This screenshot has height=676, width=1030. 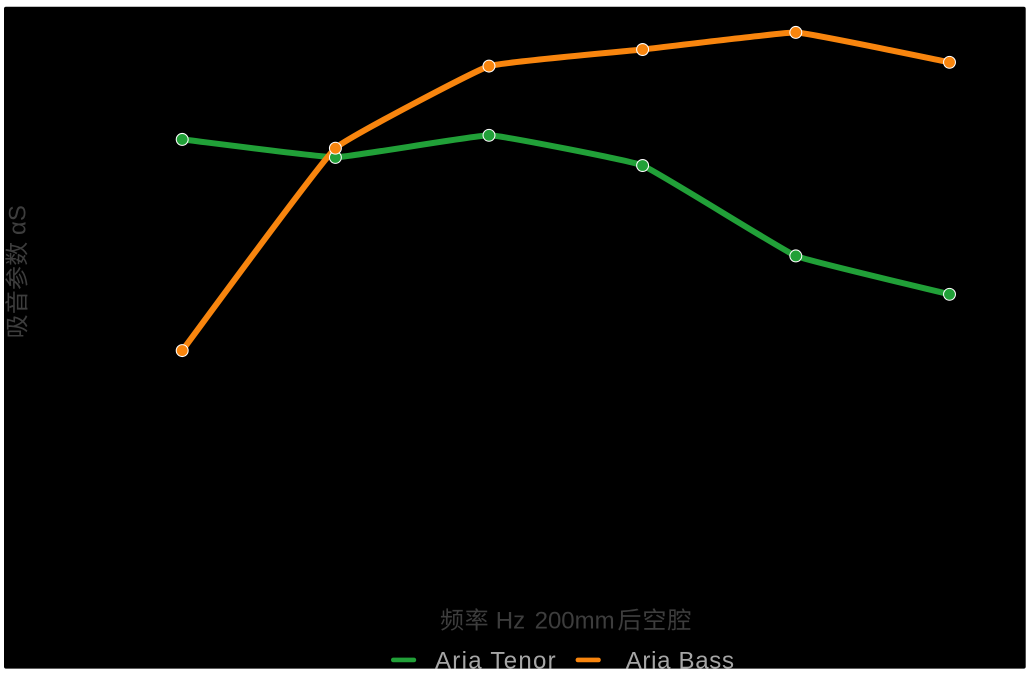 What do you see at coordinates (510, 621) in the screenshot?
I see `svg-text: Hz` at bounding box center [510, 621].